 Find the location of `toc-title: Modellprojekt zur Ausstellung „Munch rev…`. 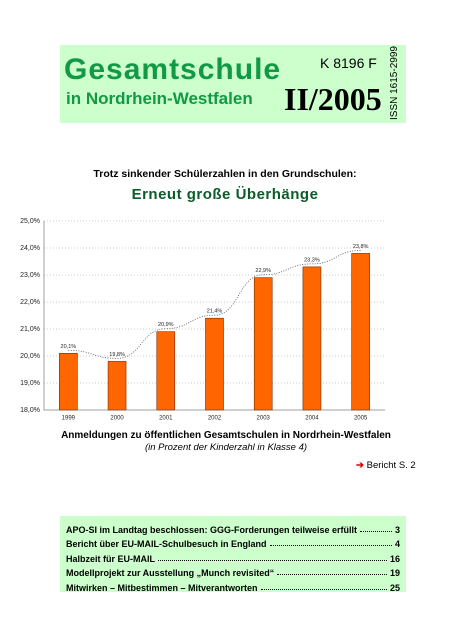

toc-title: Modellprojekt zur Ausstellung „Munch rev… is located at coordinates (170, 573).